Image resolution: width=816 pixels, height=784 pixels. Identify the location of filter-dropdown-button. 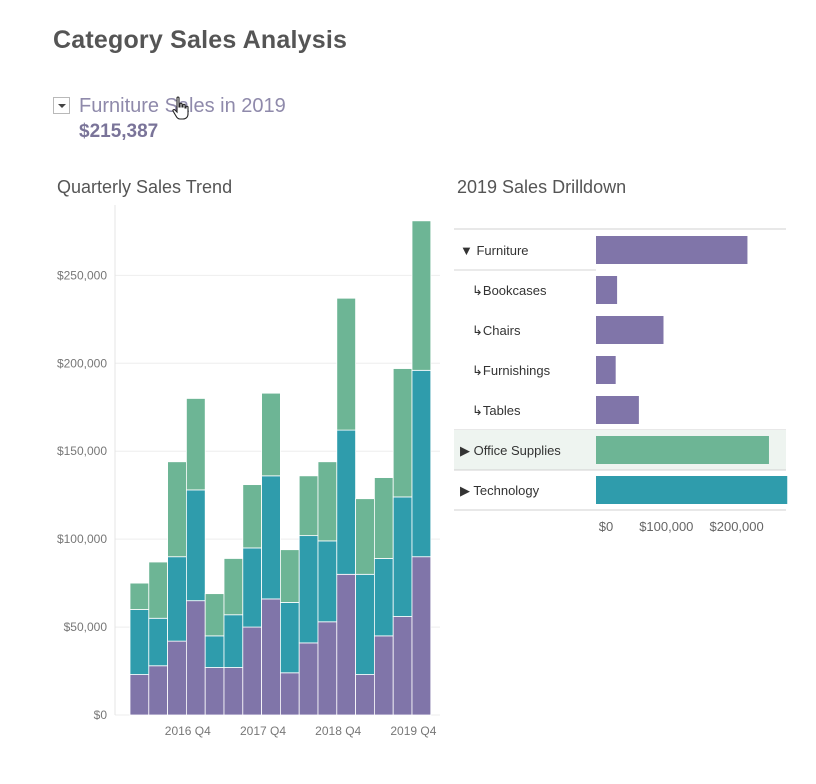
(61, 105).